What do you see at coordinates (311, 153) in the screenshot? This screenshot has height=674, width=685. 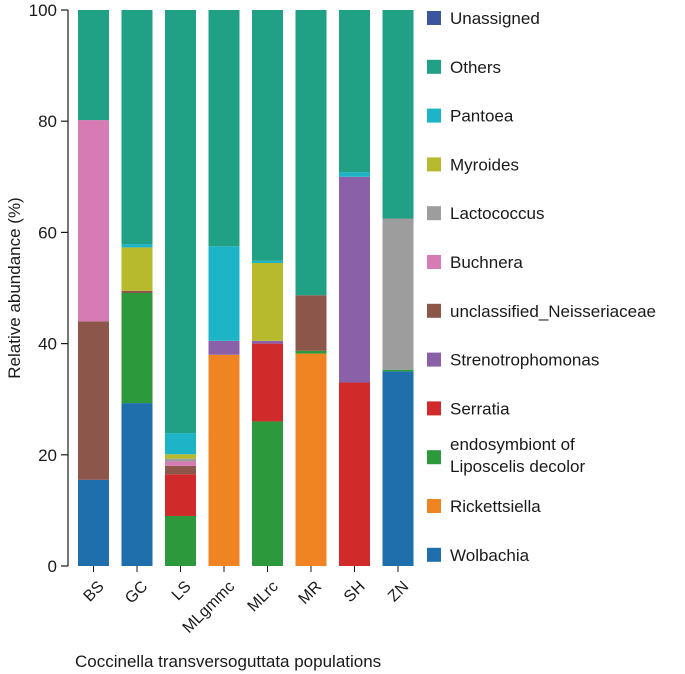 I see `bar-segment-mr-others` at bounding box center [311, 153].